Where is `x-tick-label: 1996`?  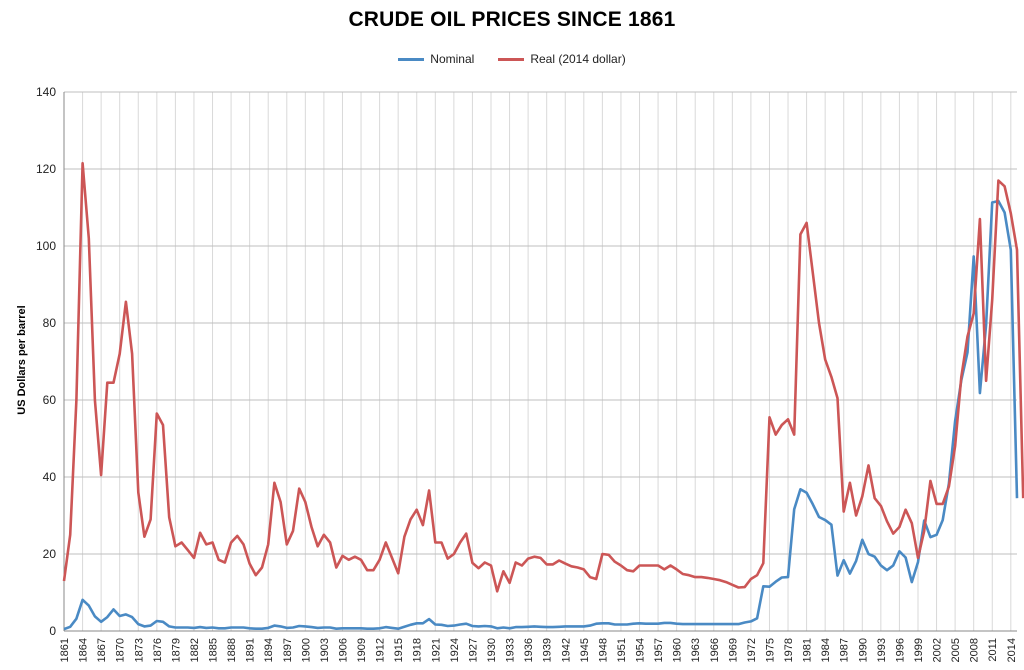 x-tick-label: 1996 is located at coordinates (900, 650).